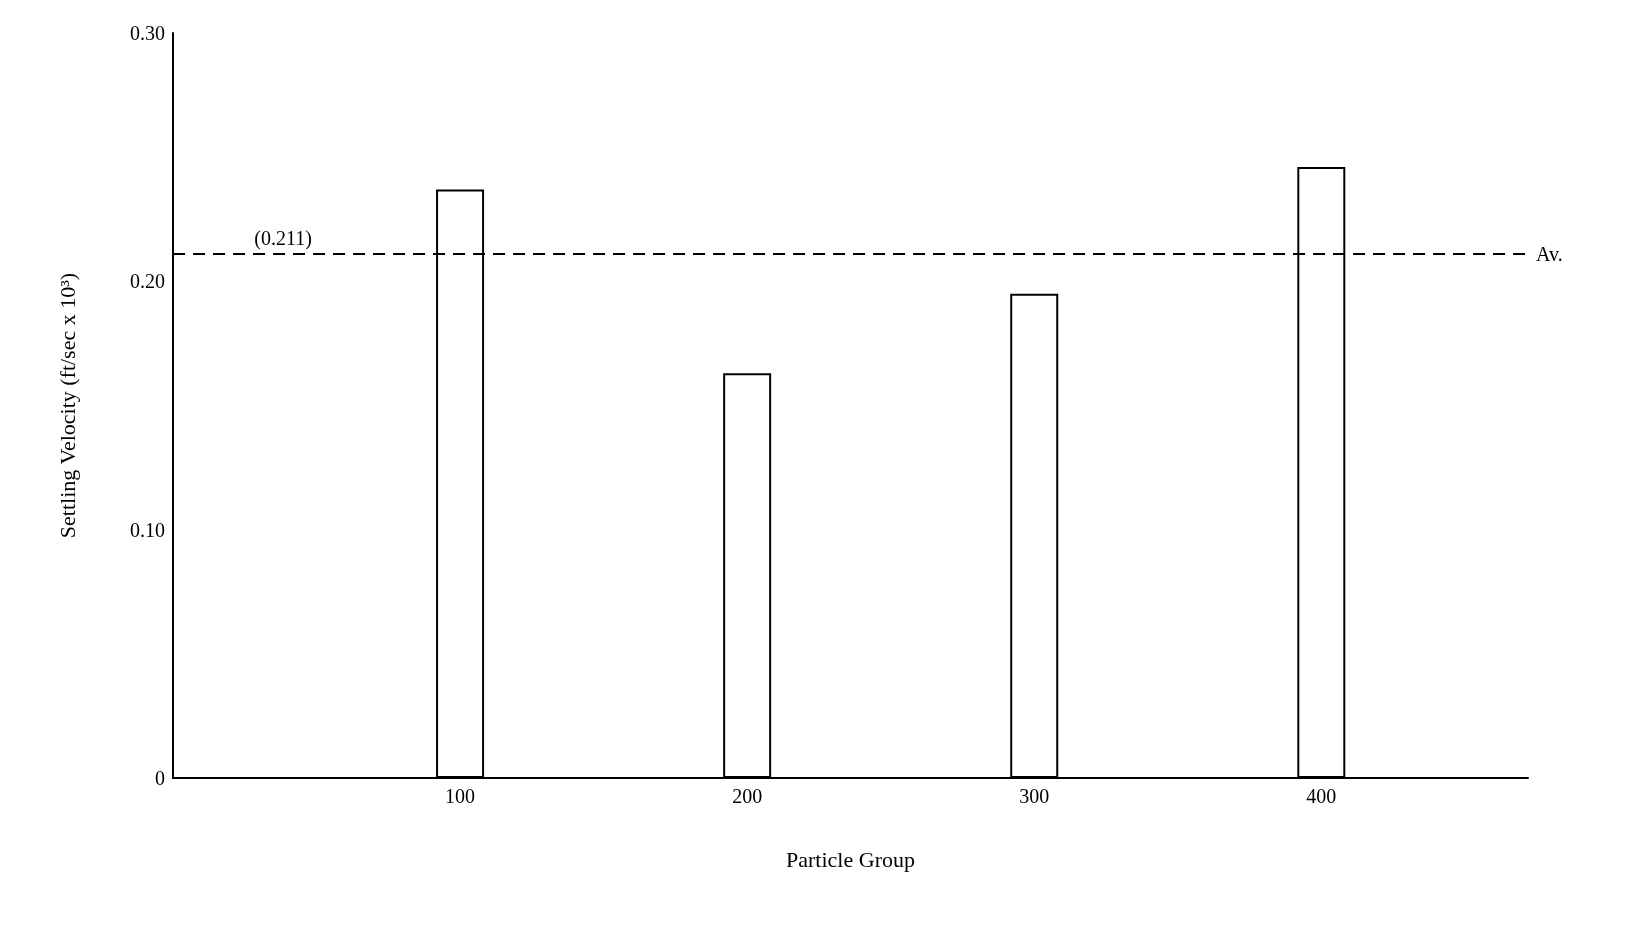 Image resolution: width=1647 pixels, height=934 pixels. I want to click on y-tick-label: 0, so click(160, 778).